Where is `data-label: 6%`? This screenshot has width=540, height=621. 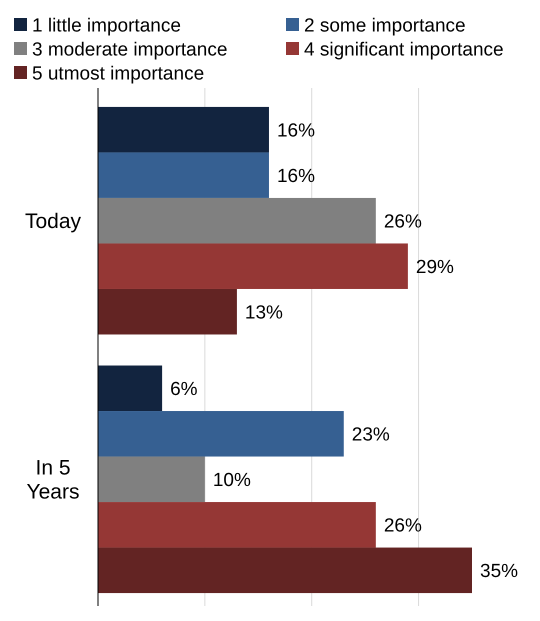
data-label: 6% is located at coordinates (184, 389).